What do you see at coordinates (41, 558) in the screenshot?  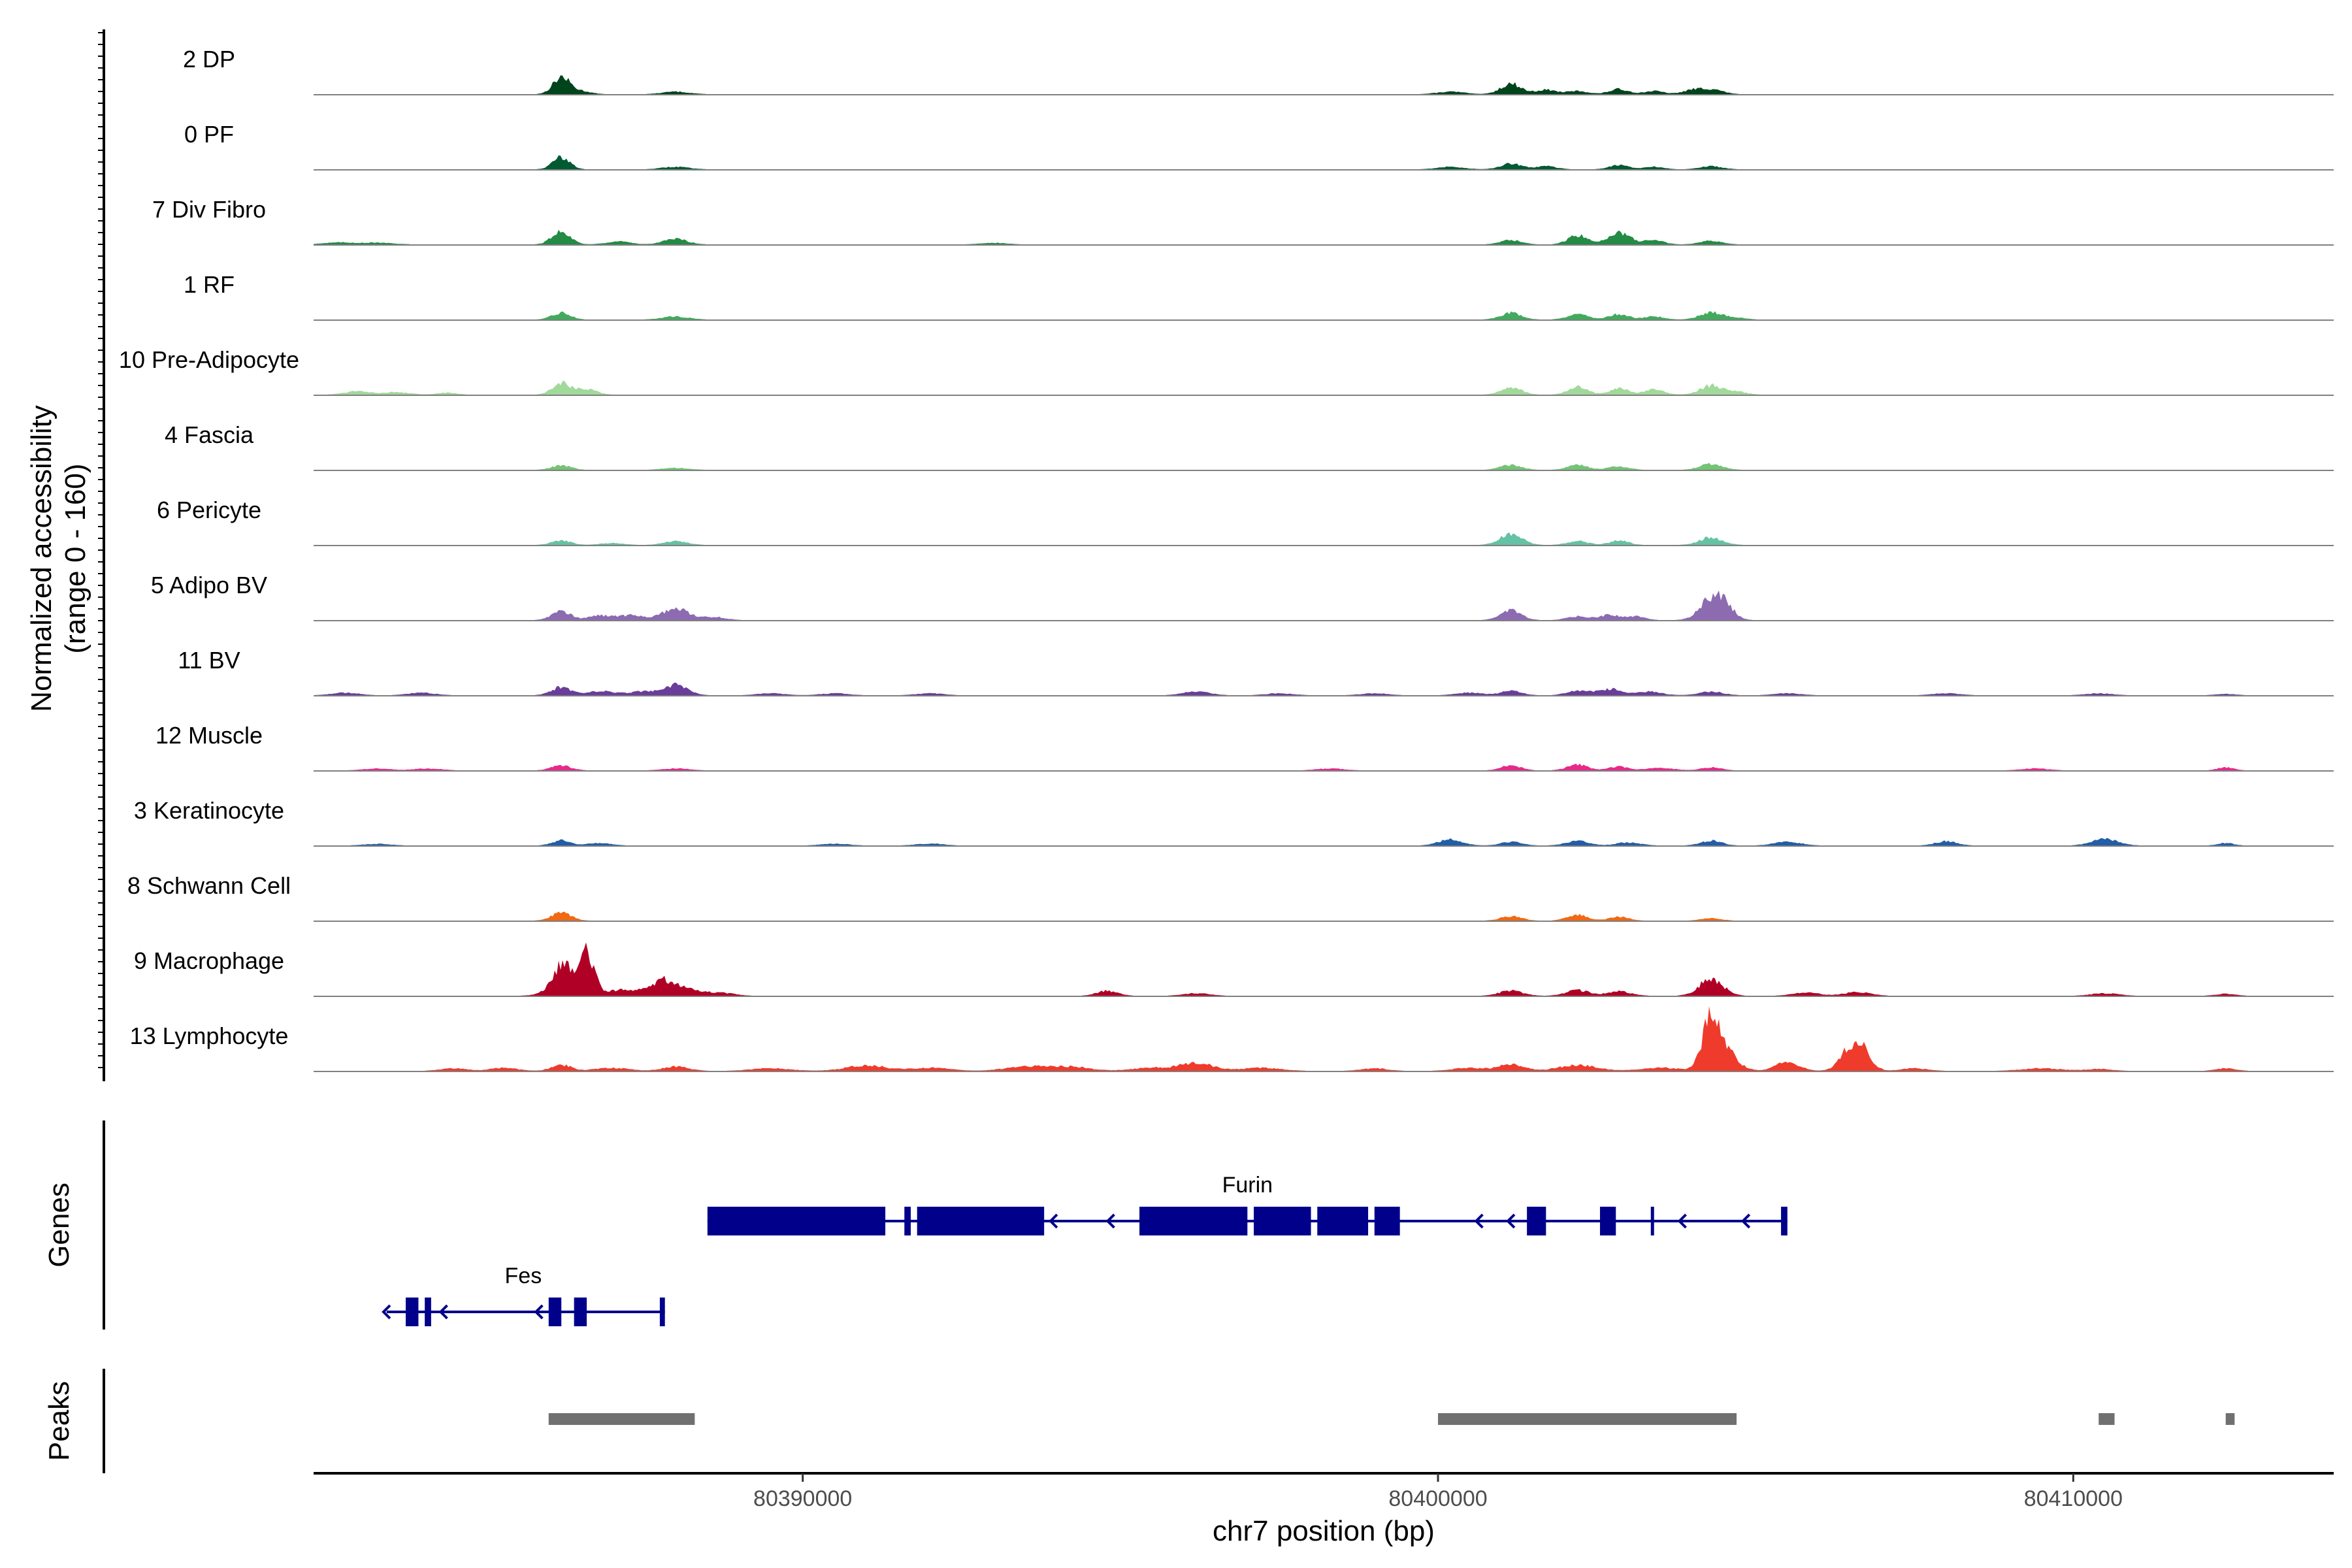 I see `coverage-y-axis-title: Normalized accessibility` at bounding box center [41, 558].